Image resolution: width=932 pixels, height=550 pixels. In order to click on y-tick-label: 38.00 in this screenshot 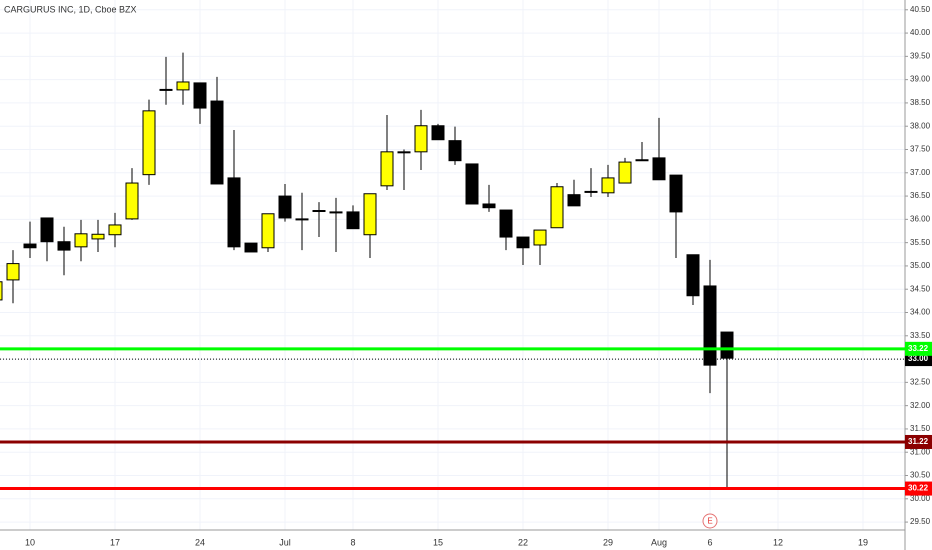, I will do `click(920, 125)`.